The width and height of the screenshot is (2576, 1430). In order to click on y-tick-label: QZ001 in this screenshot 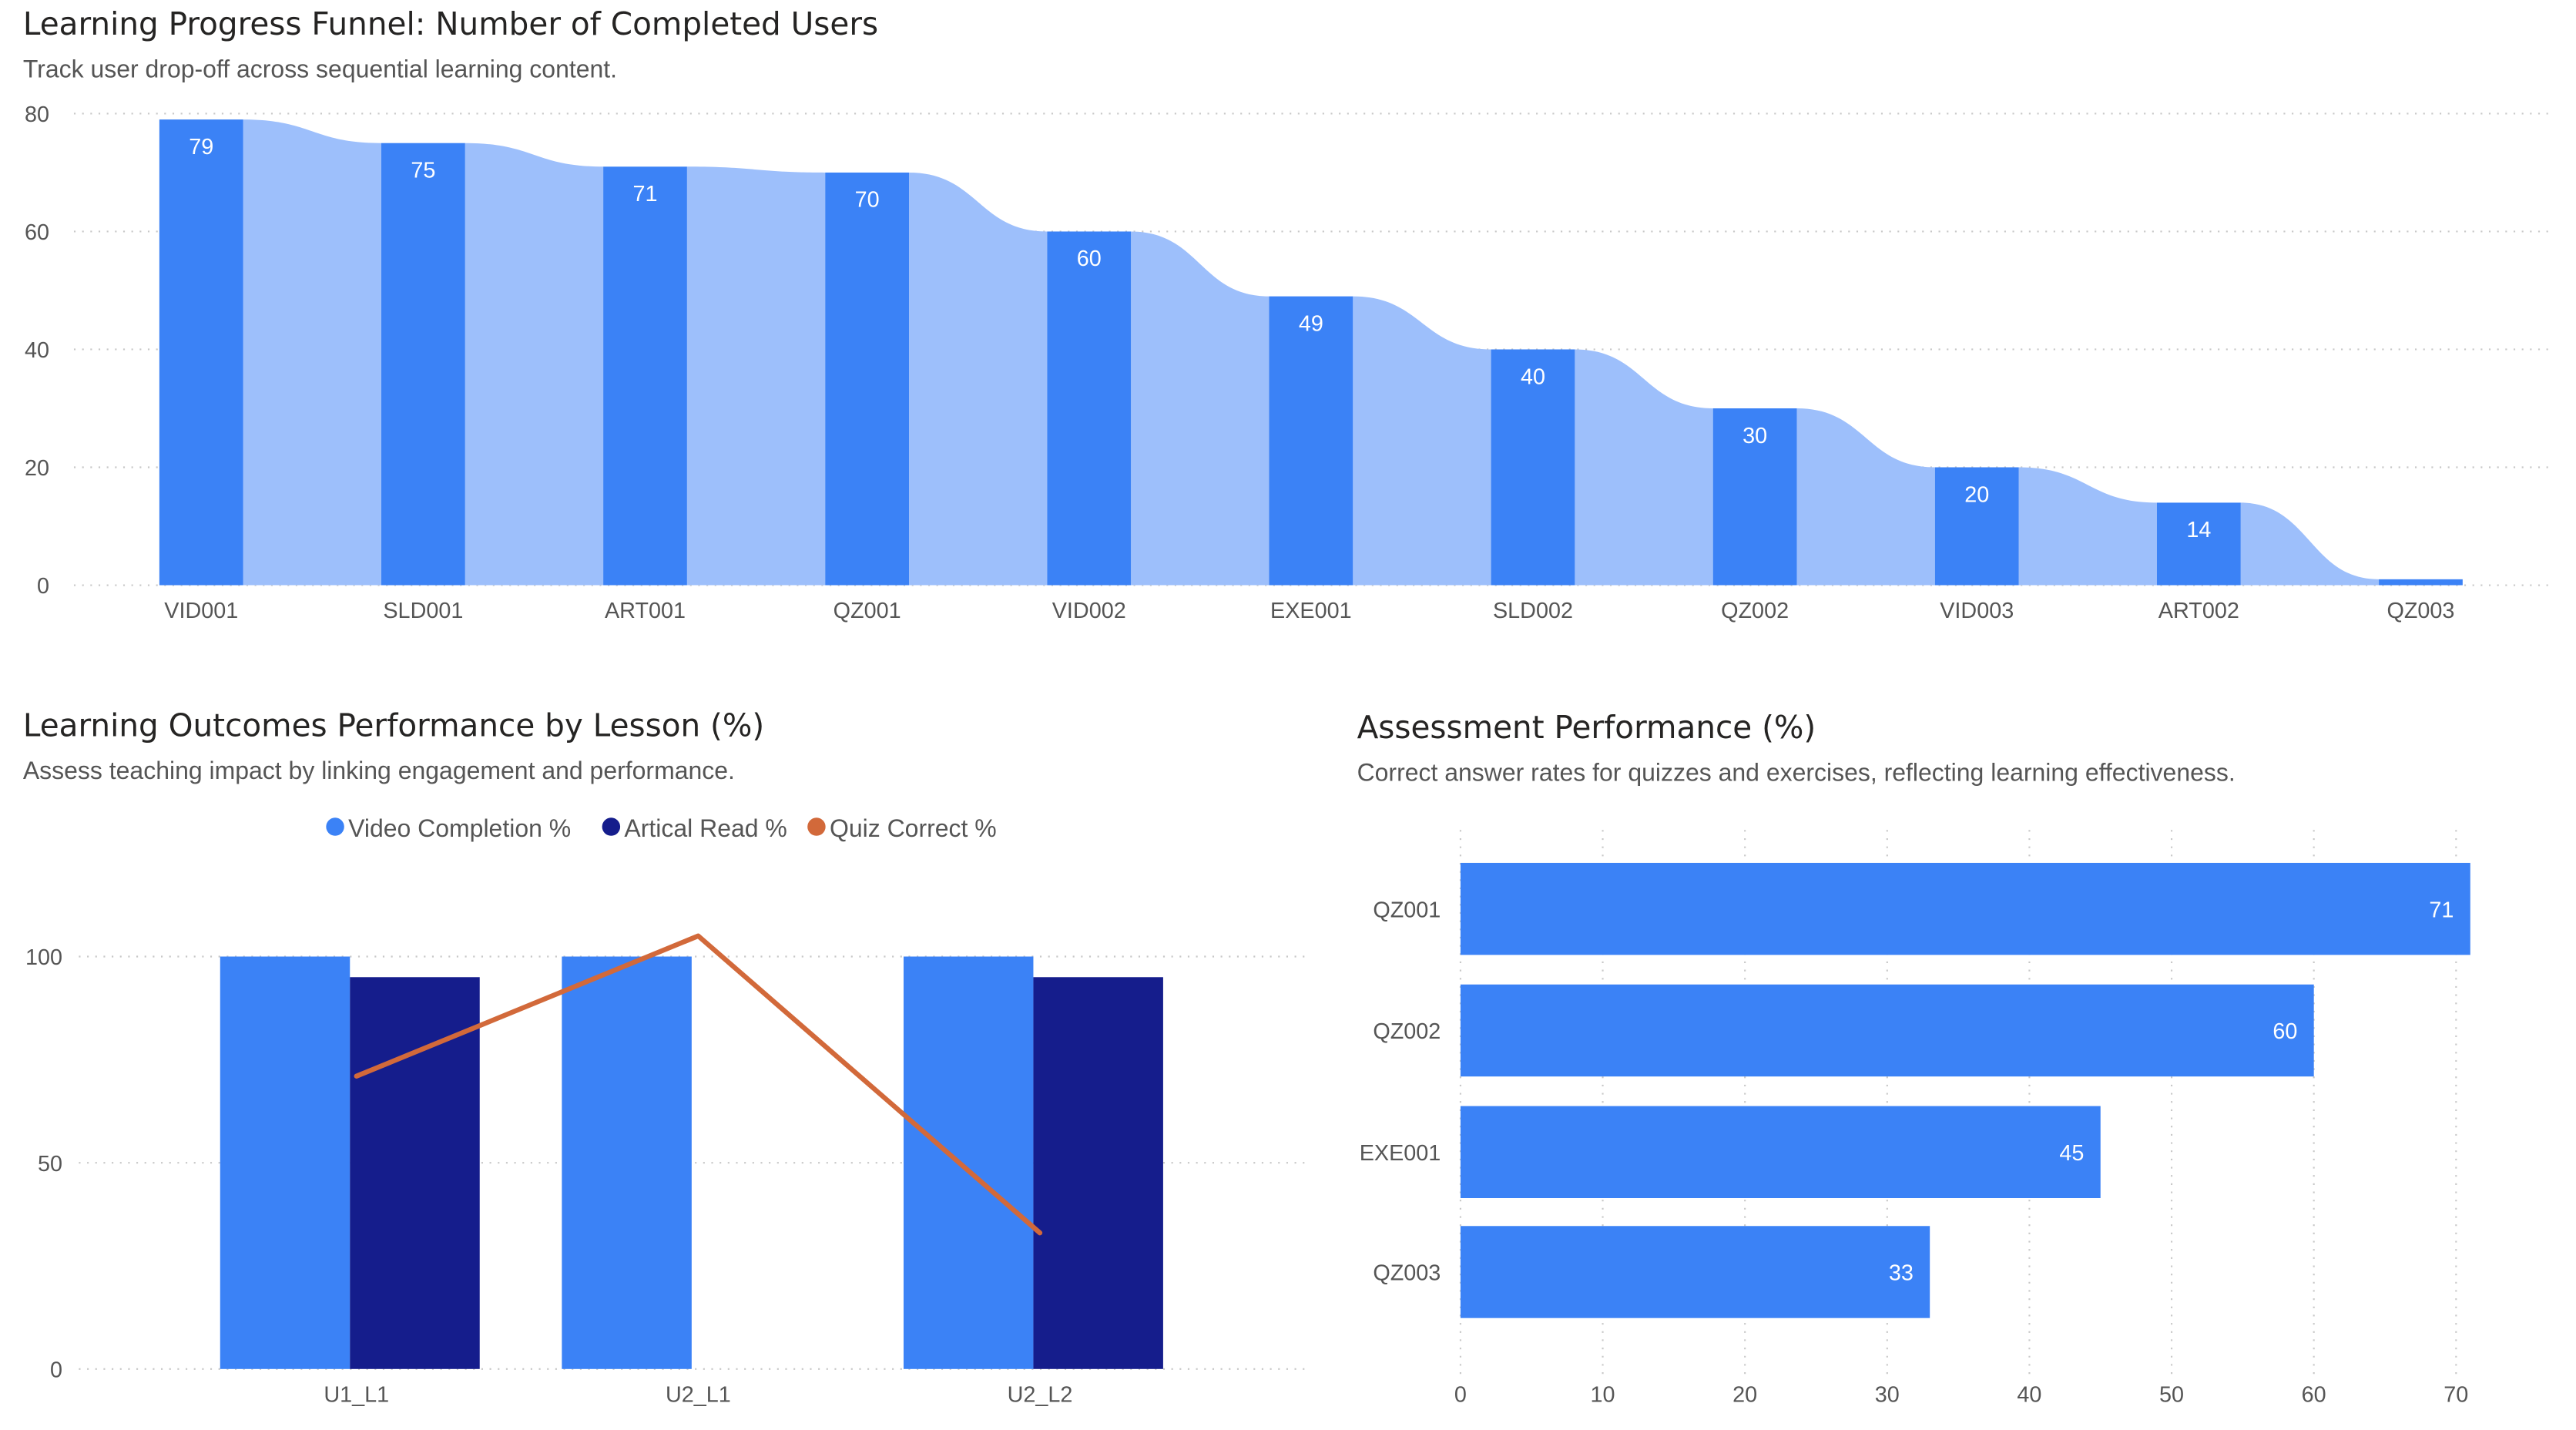, I will do `click(1407, 910)`.